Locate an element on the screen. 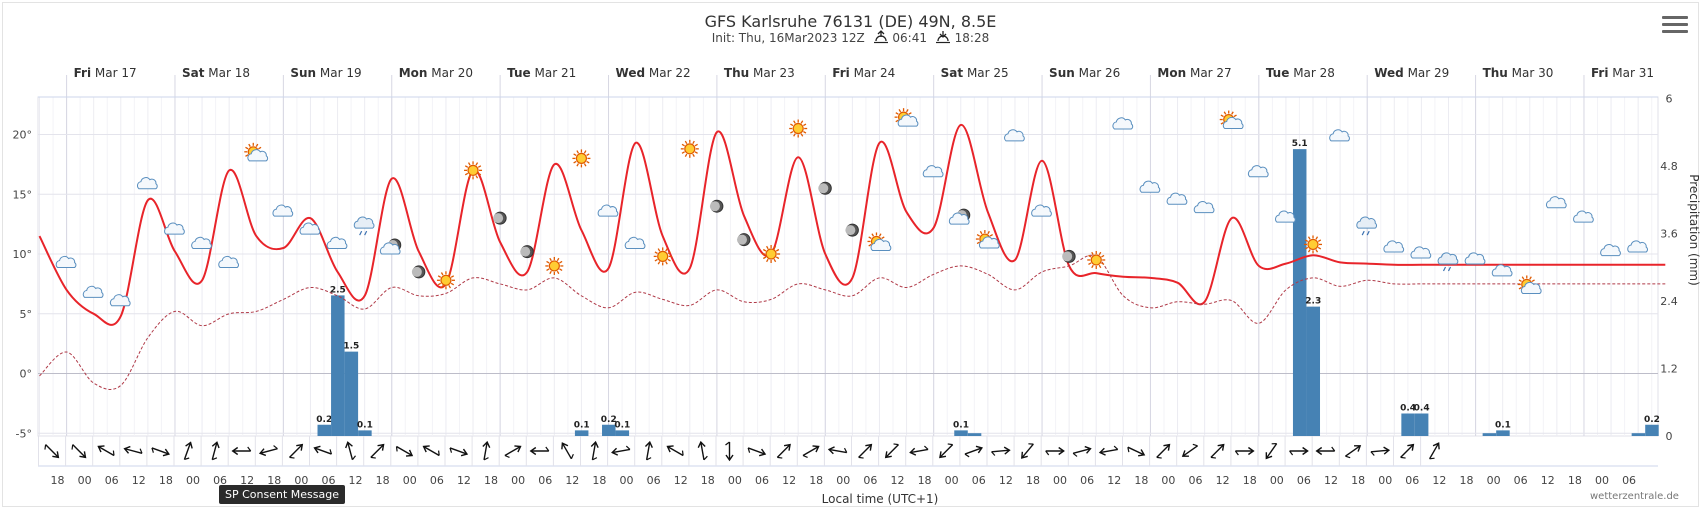 Image resolution: width=1701 pixels, height=509 pixels. moon-icon is located at coordinates (825, 188).